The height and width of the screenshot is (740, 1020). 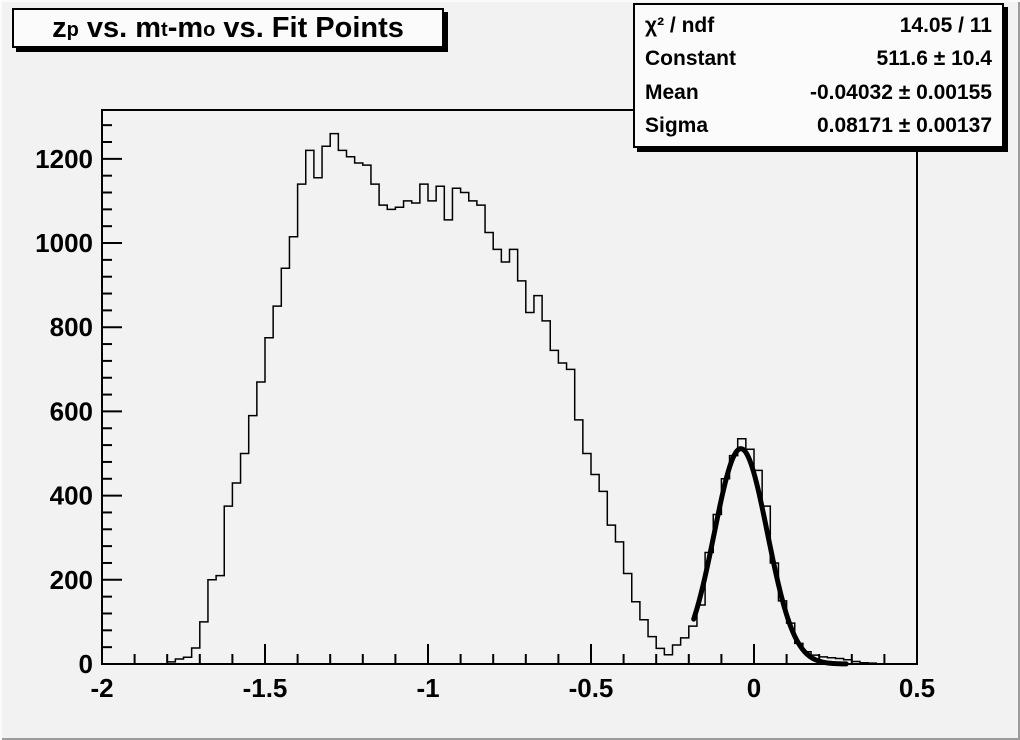 I want to click on stats-value-sigma: 0.08171 ± 0.00137, so click(x=904, y=125).